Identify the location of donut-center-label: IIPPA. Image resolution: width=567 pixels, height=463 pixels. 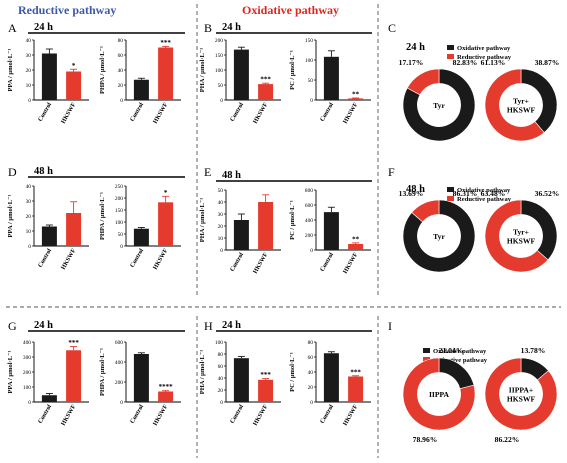
(439, 394).